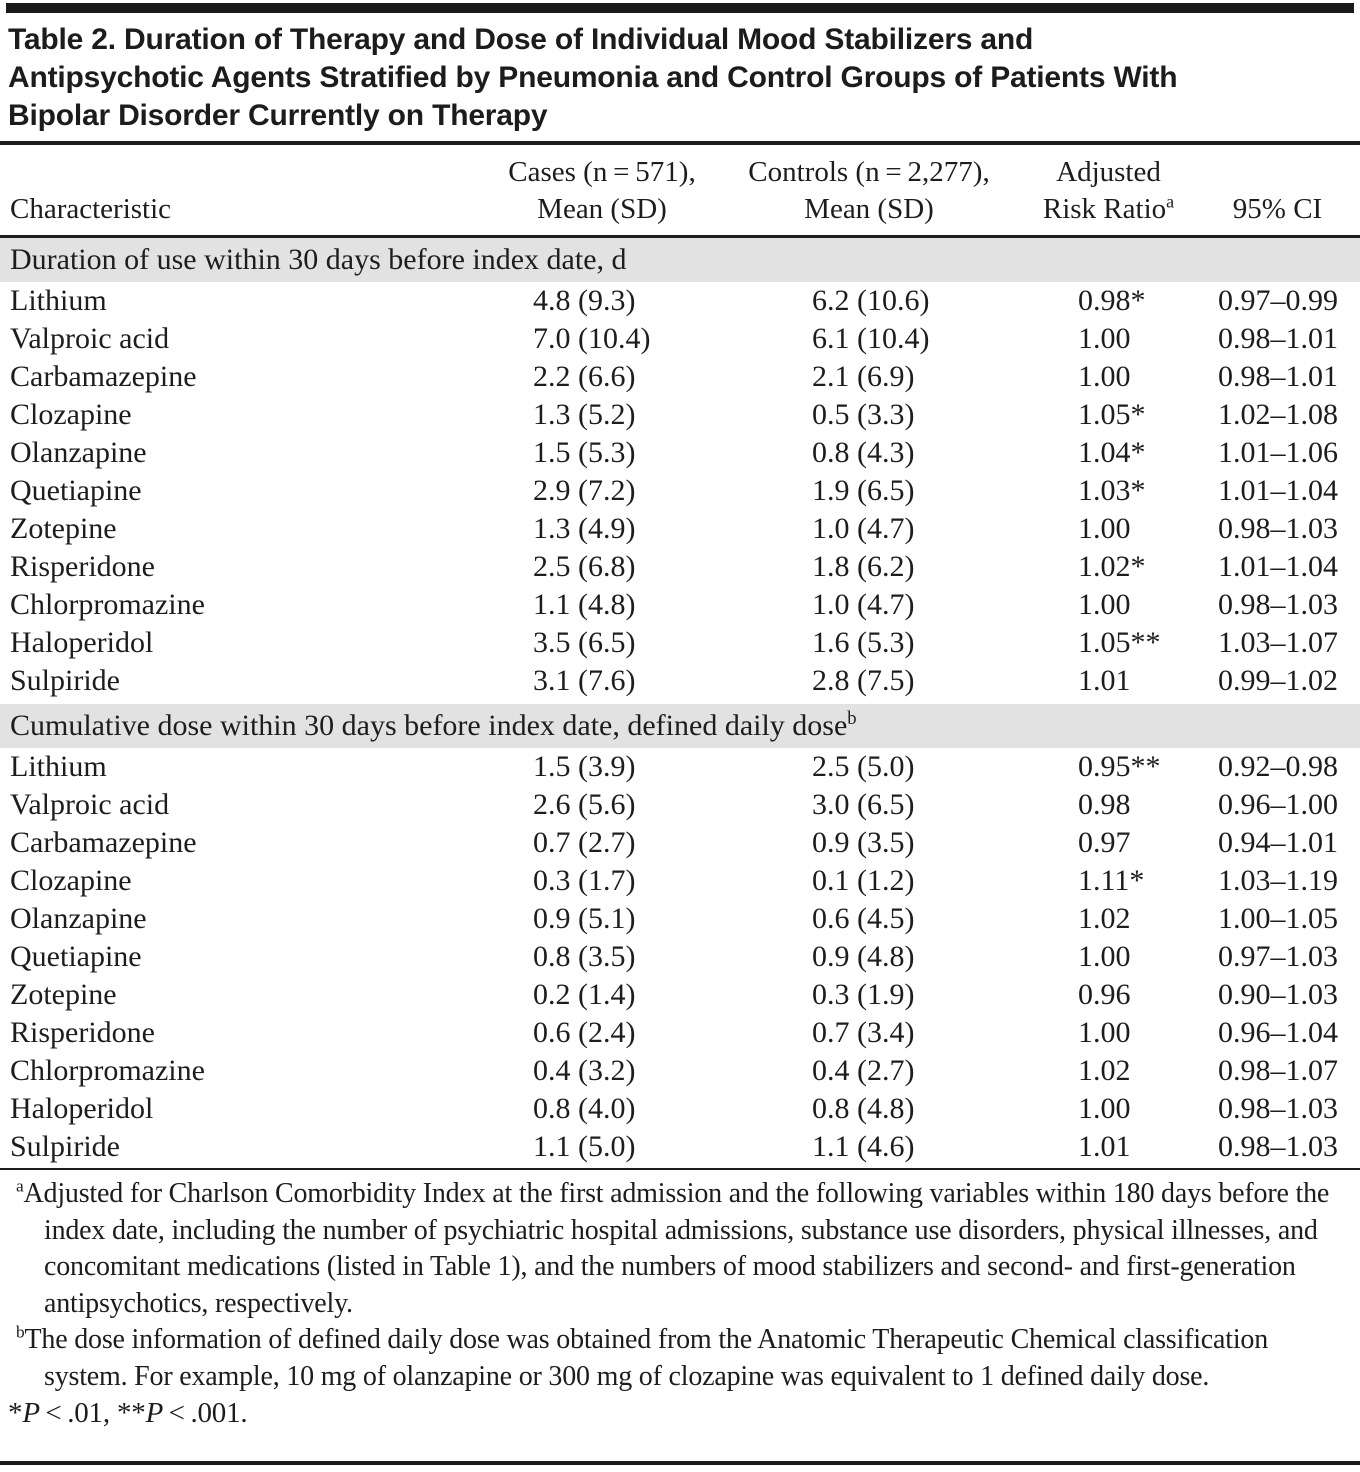 This screenshot has width=1360, height=1472. What do you see at coordinates (584, 490) in the screenshot?
I see `cell-cases-mean-sd: 2.9 (7.2)` at bounding box center [584, 490].